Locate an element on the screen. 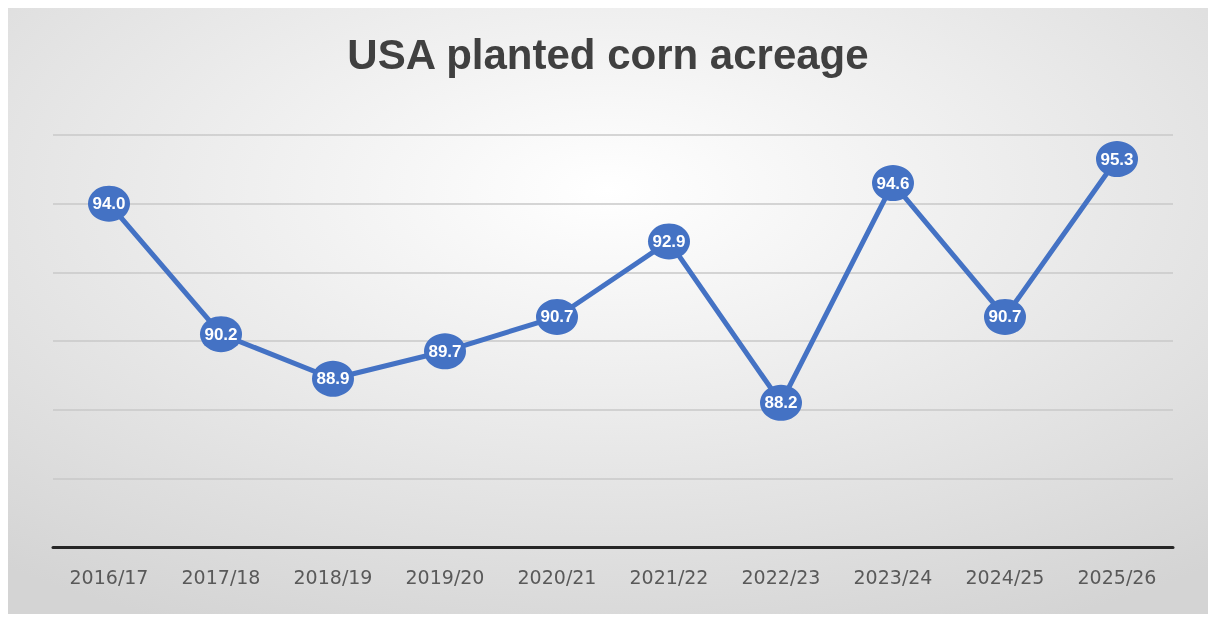 The width and height of the screenshot is (1216, 622). x-tick-label: 2016/17 is located at coordinates (109, 576).